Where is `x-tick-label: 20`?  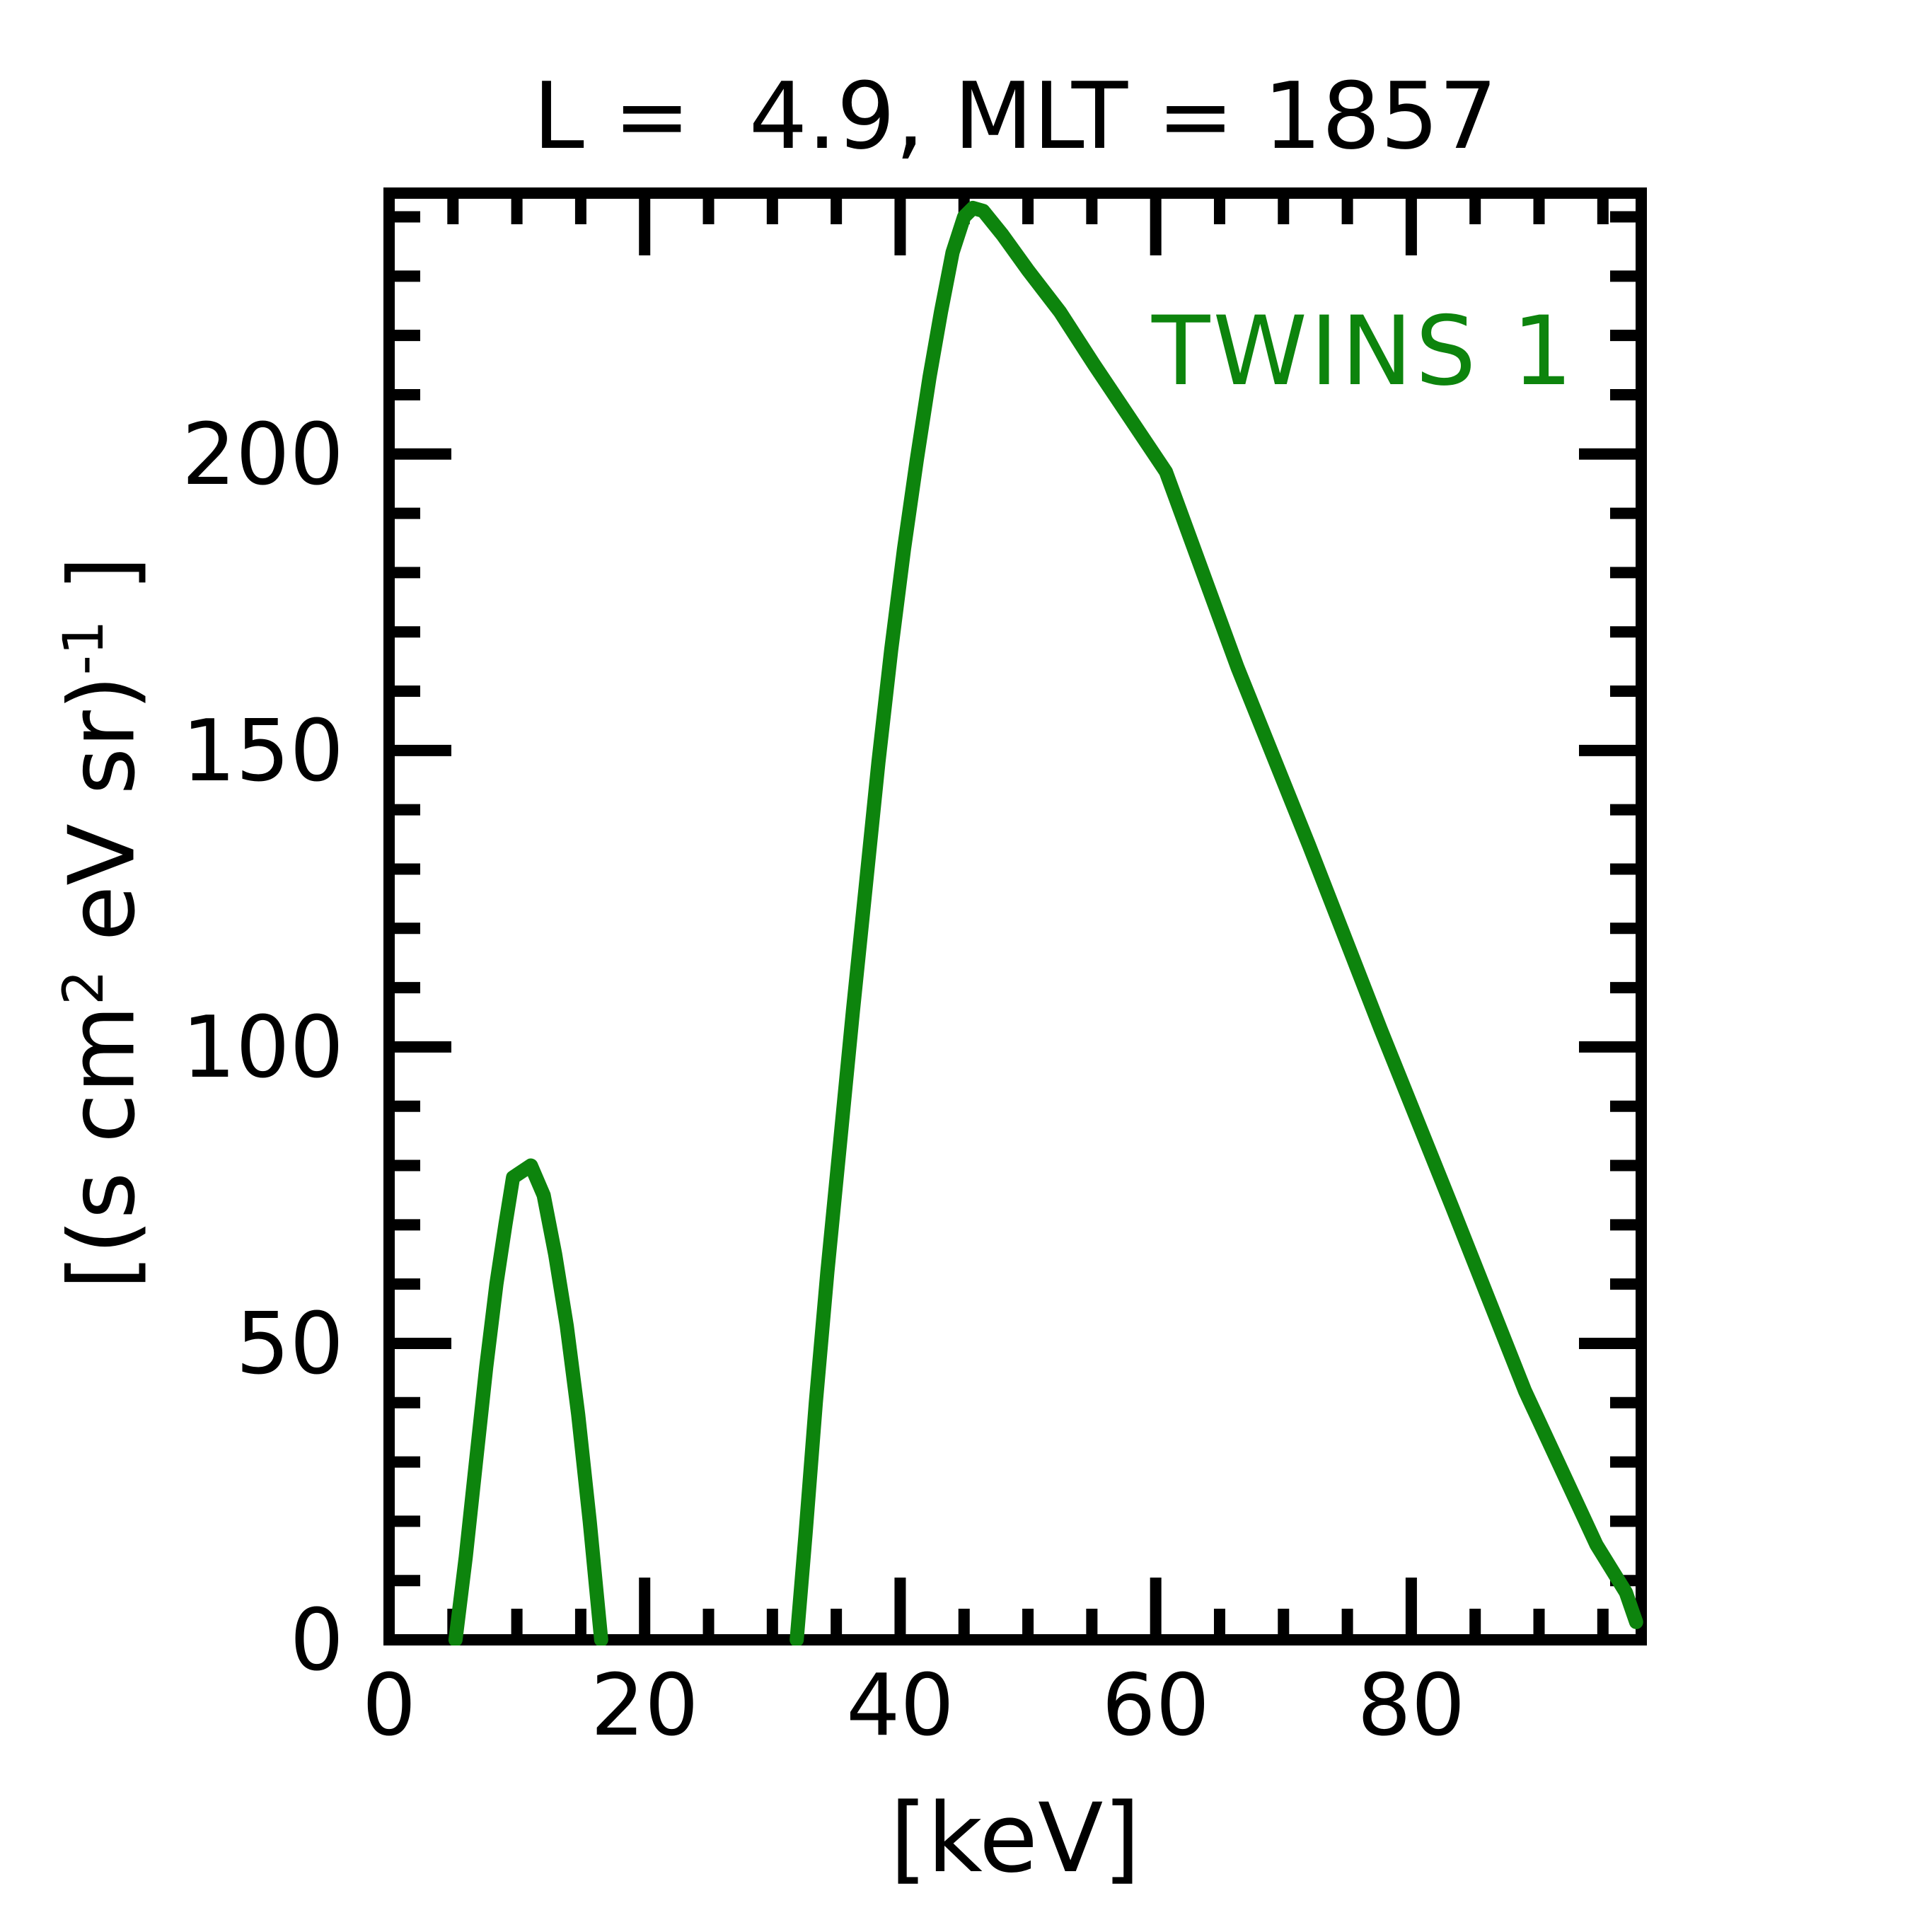 x-tick-label: 20 is located at coordinates (645, 1706).